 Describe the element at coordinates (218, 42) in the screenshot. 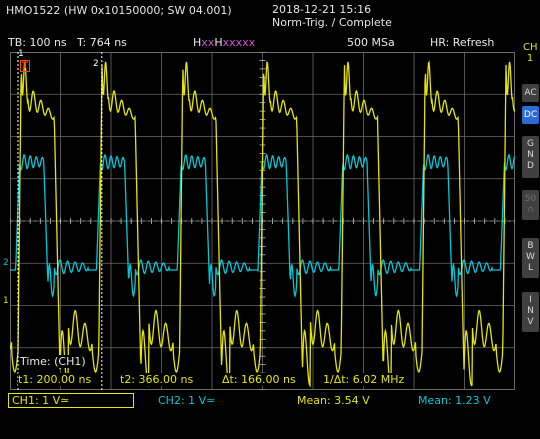

I see `zoom-h2: H` at that location.